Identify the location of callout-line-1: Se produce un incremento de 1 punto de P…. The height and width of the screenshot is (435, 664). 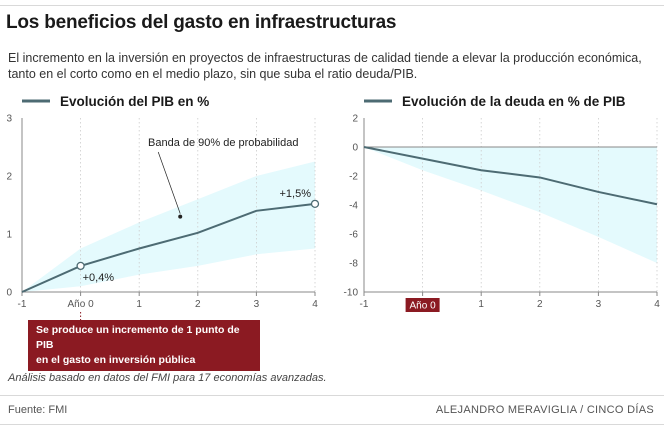
(138, 337).